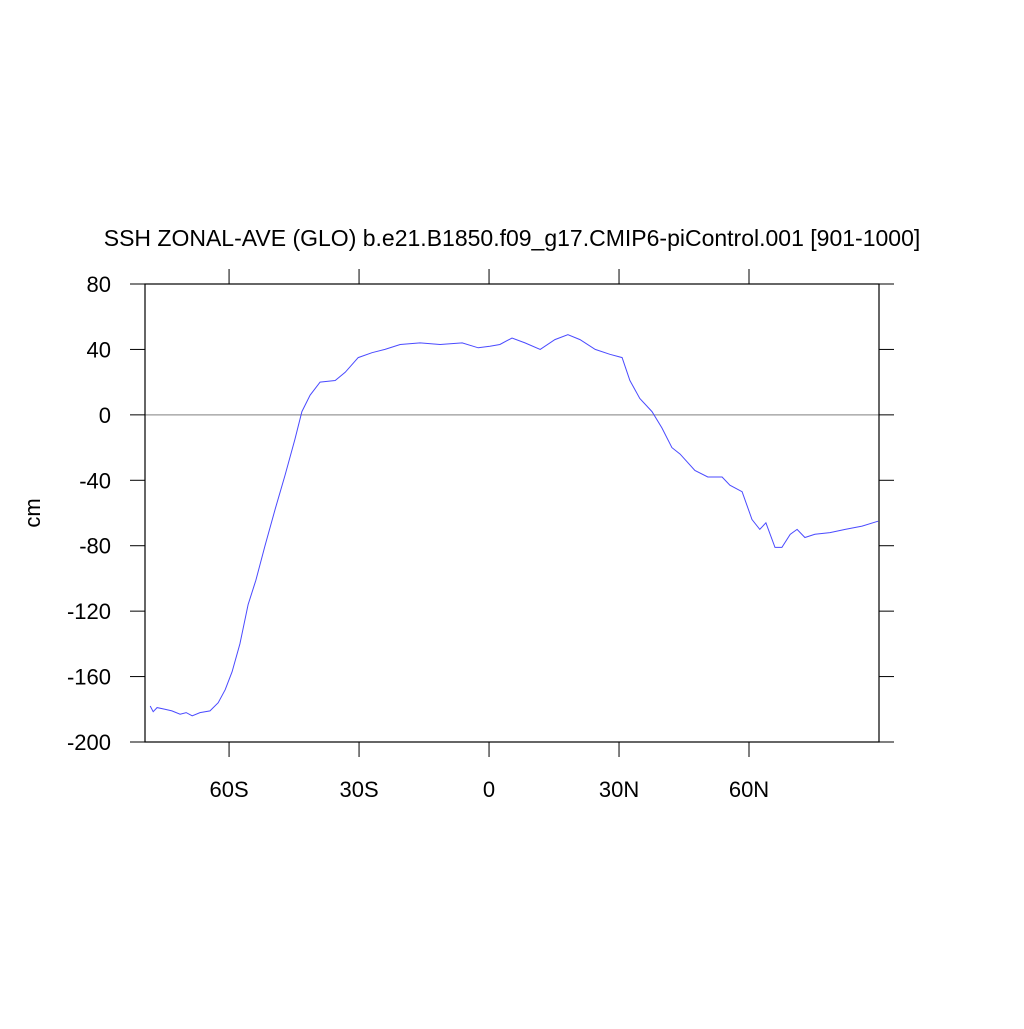 This screenshot has width=1024, height=1029. What do you see at coordinates (228, 789) in the screenshot?
I see `x-tick-label: 60S` at bounding box center [228, 789].